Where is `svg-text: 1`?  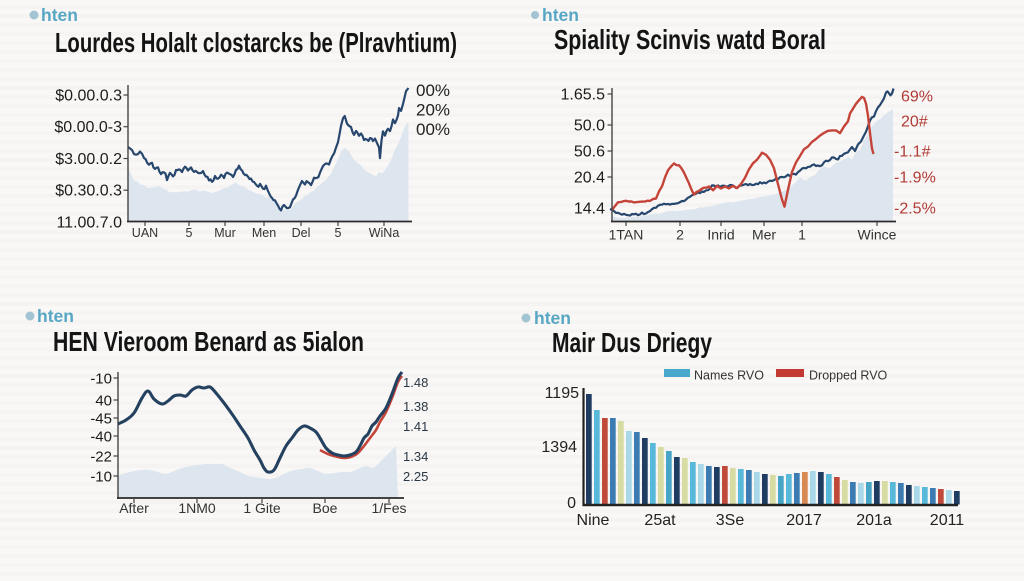
svg-text: 1 is located at coordinates (802, 235).